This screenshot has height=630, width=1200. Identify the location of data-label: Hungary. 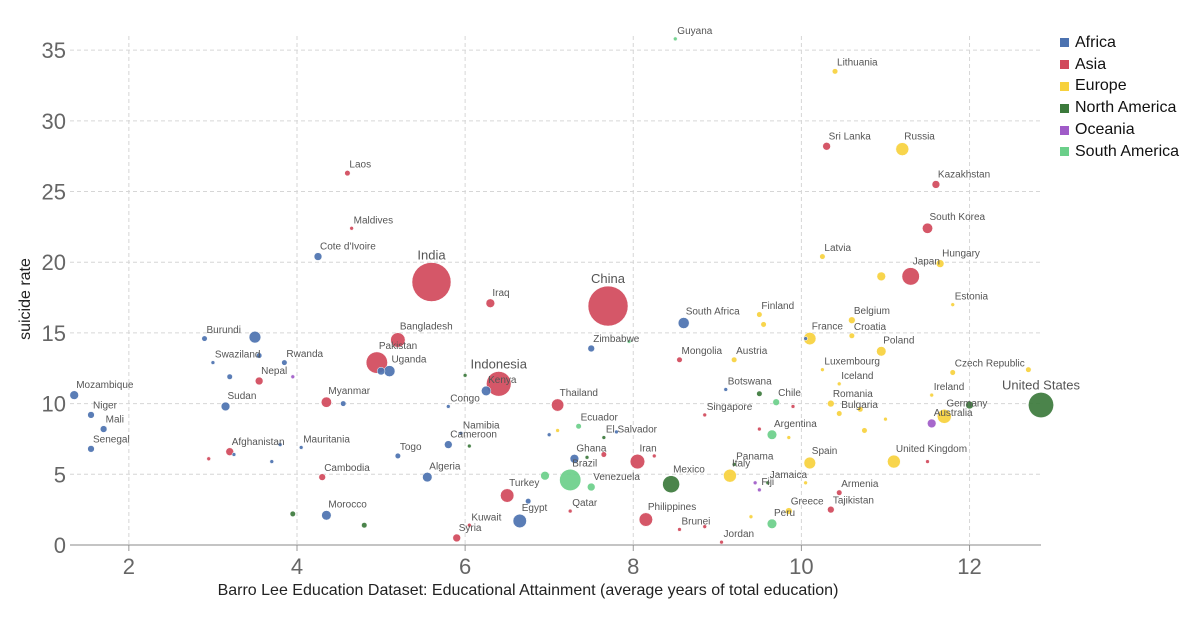
(961, 254).